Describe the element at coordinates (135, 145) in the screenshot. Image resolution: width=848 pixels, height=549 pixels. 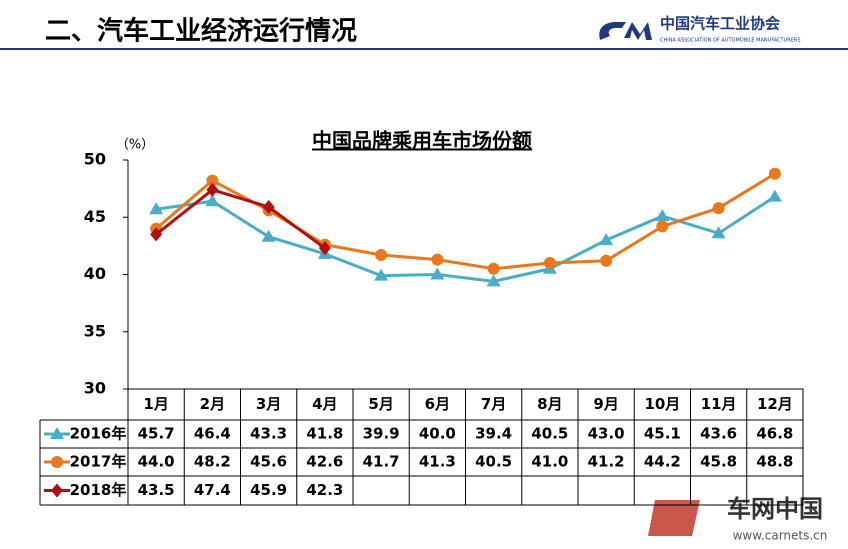
I see `y-unit: （%）` at that location.